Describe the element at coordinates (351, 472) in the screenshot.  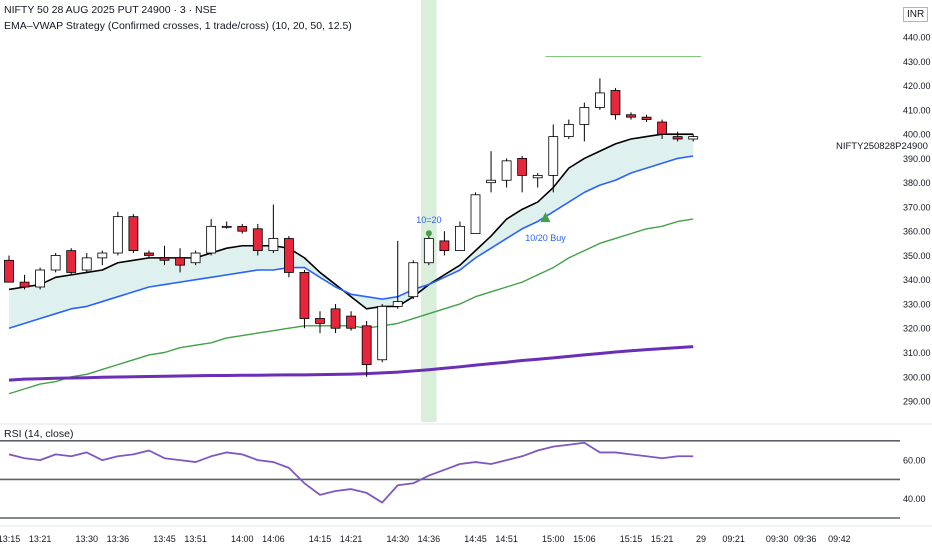
I see `rsi-line` at that location.